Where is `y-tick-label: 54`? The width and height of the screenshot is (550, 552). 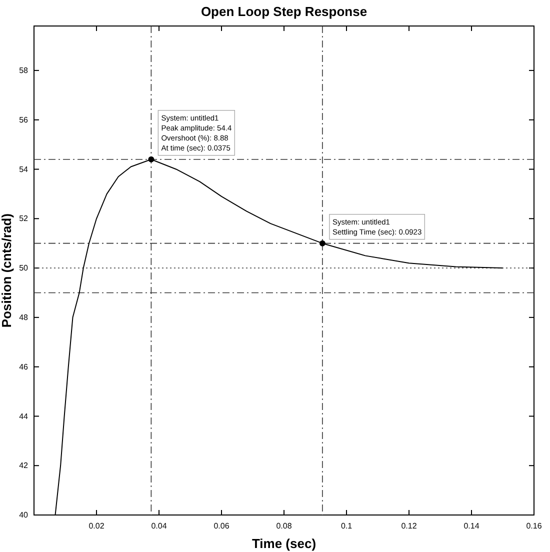 y-tick-label: 54 is located at coordinates (24, 169).